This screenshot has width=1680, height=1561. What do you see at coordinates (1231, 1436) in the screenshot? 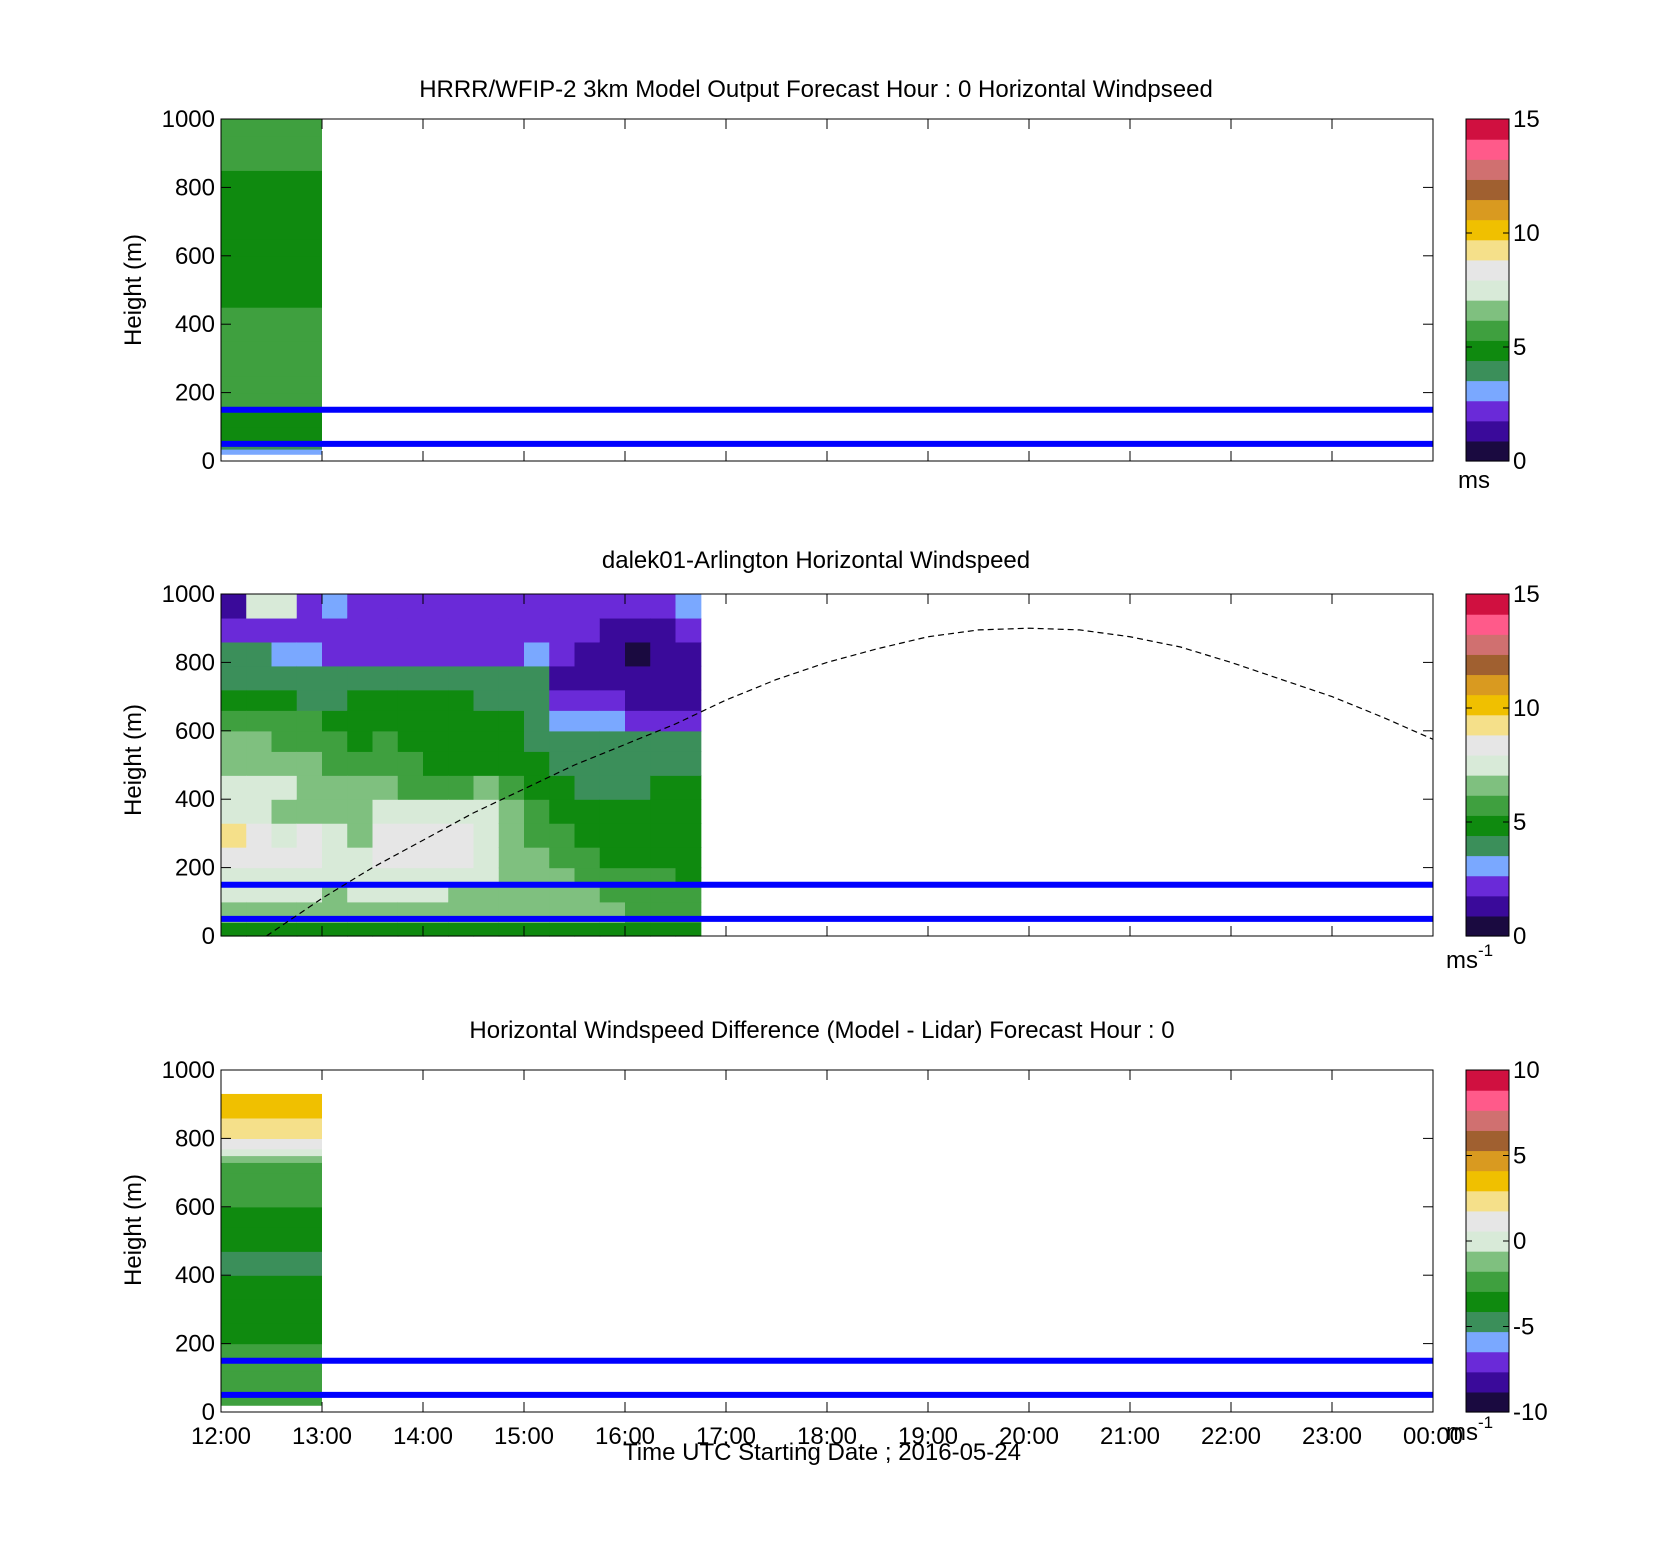
I see `x-tick-label: 22:00` at bounding box center [1231, 1436].